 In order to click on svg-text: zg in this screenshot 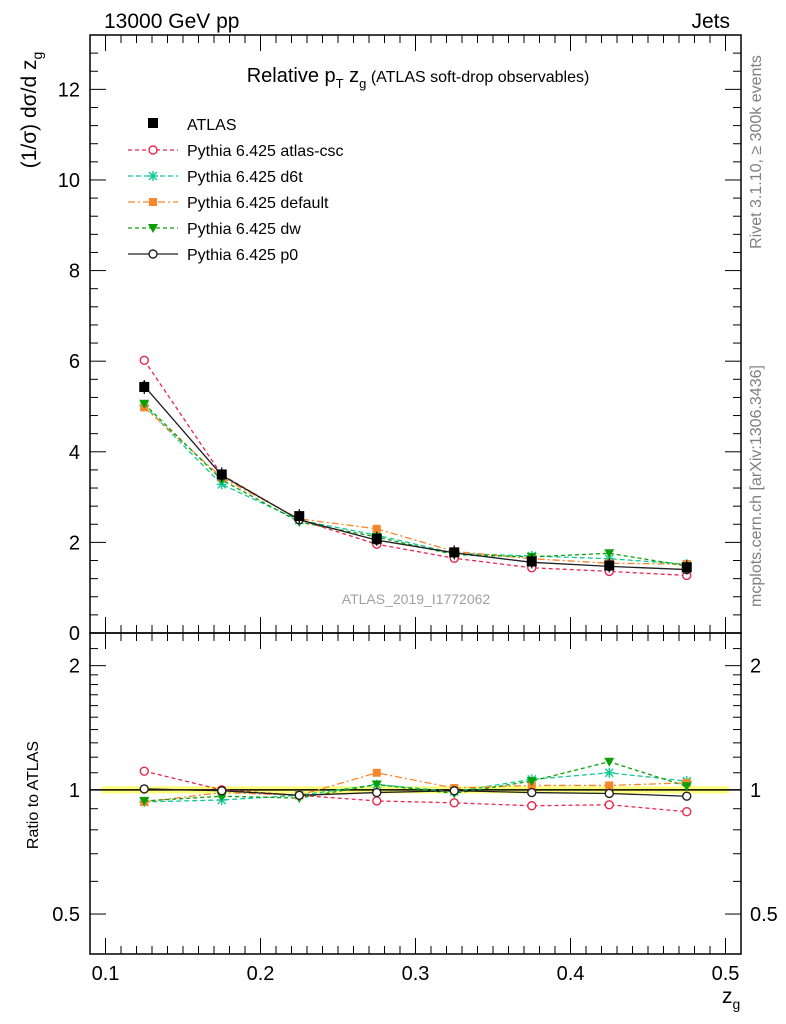, I will do `click(731, 998)`.